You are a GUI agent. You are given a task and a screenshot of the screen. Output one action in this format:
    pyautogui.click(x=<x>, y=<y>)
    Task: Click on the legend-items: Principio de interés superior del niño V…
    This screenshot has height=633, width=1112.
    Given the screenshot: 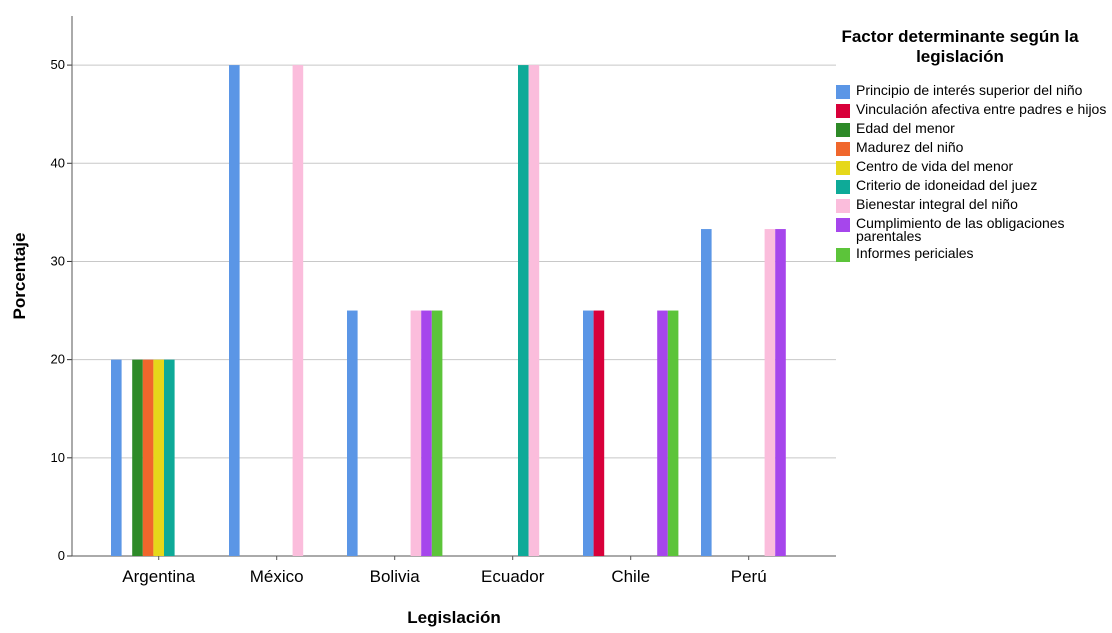 What is the action you would take?
    pyautogui.click(x=974, y=172)
    